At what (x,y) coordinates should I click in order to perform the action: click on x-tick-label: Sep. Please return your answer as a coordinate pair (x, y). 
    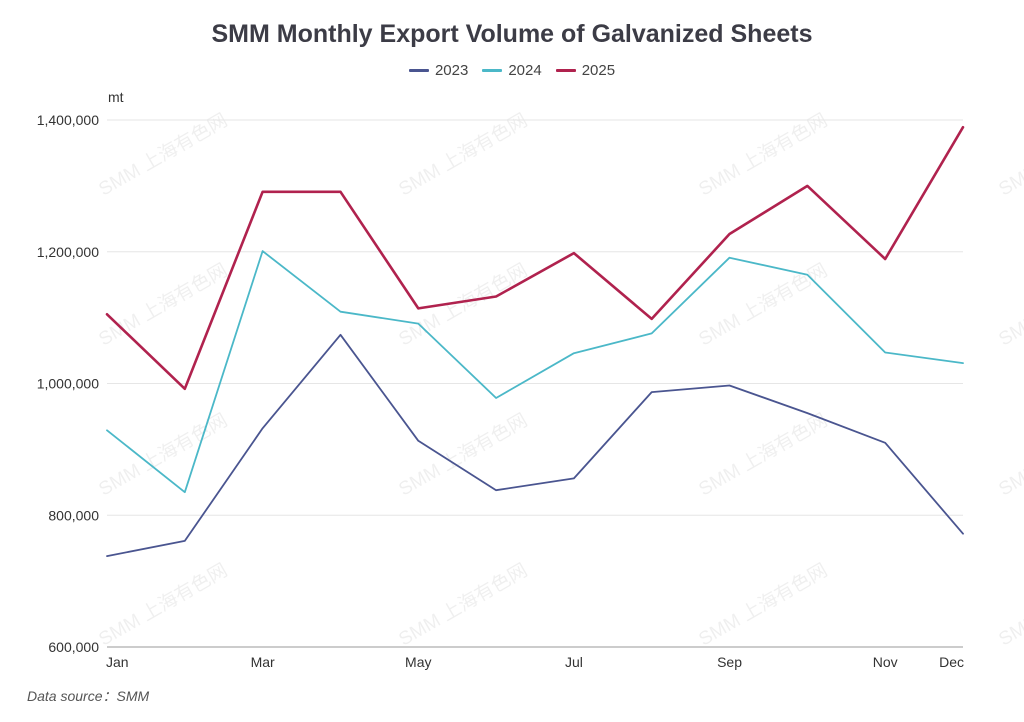
    Looking at the image, I should click on (729, 662).